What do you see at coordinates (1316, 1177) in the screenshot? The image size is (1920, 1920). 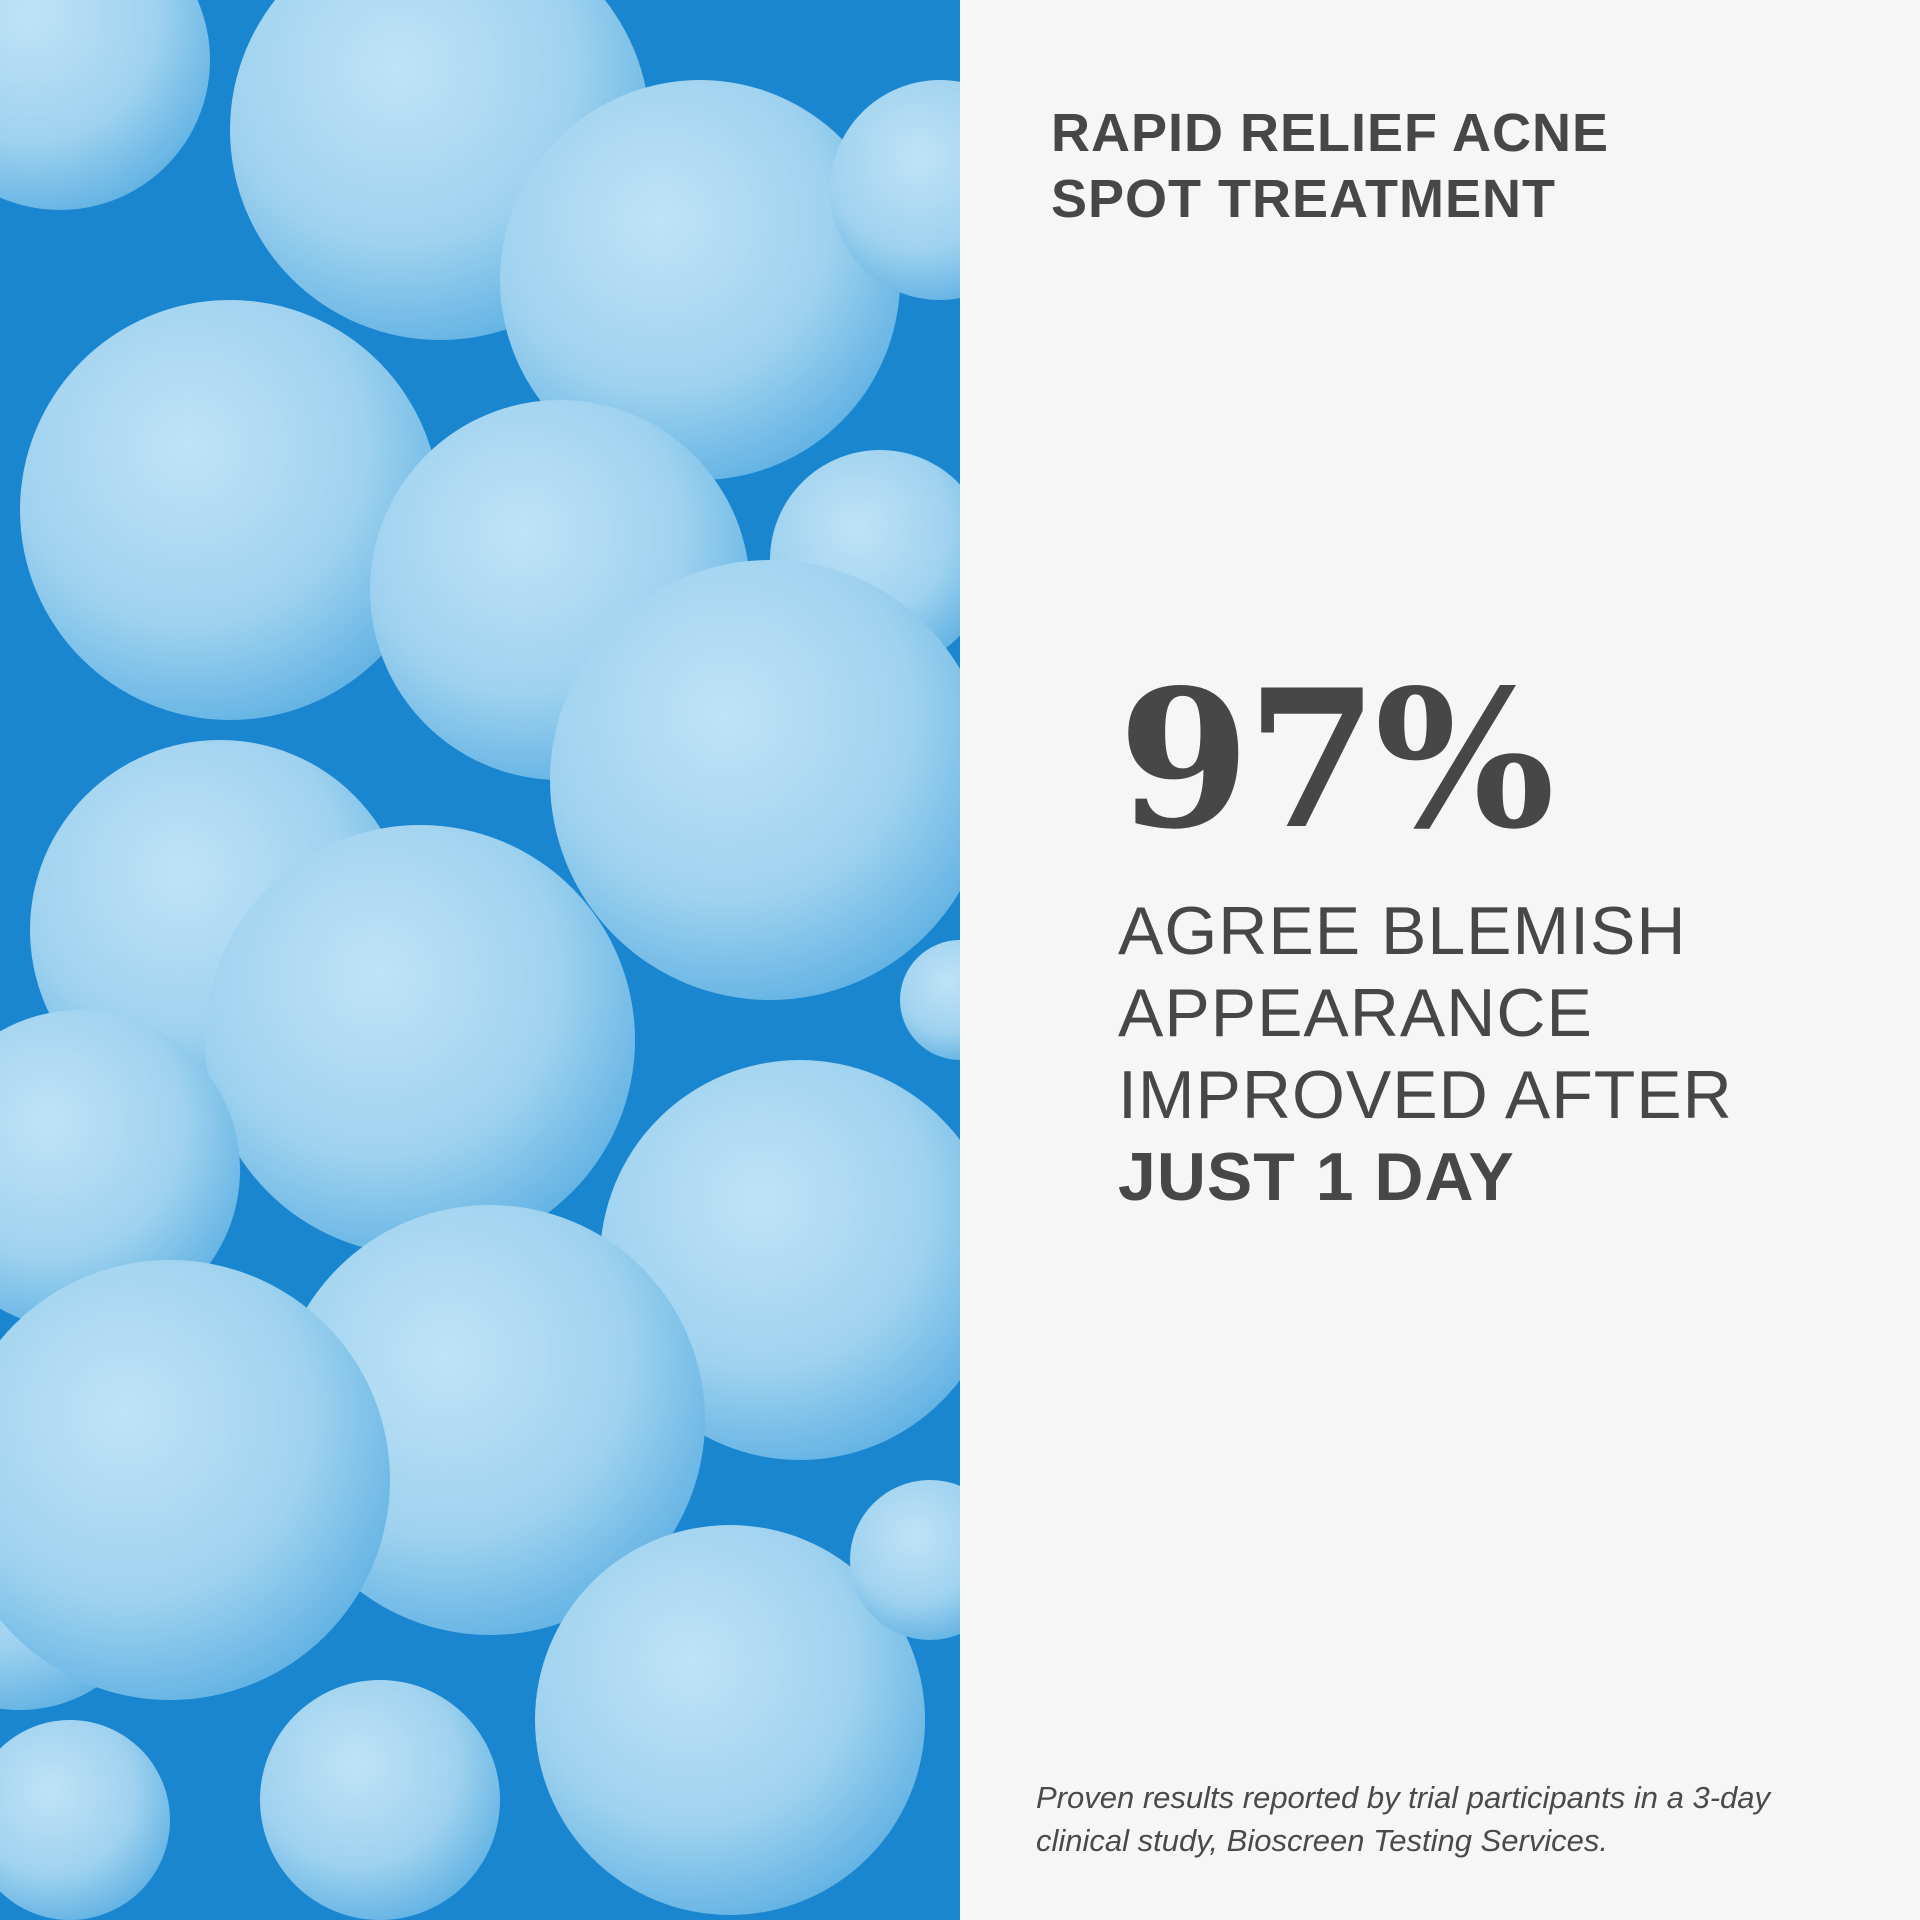 I see `claim-emphasis: JUST 1 DAY` at bounding box center [1316, 1177].